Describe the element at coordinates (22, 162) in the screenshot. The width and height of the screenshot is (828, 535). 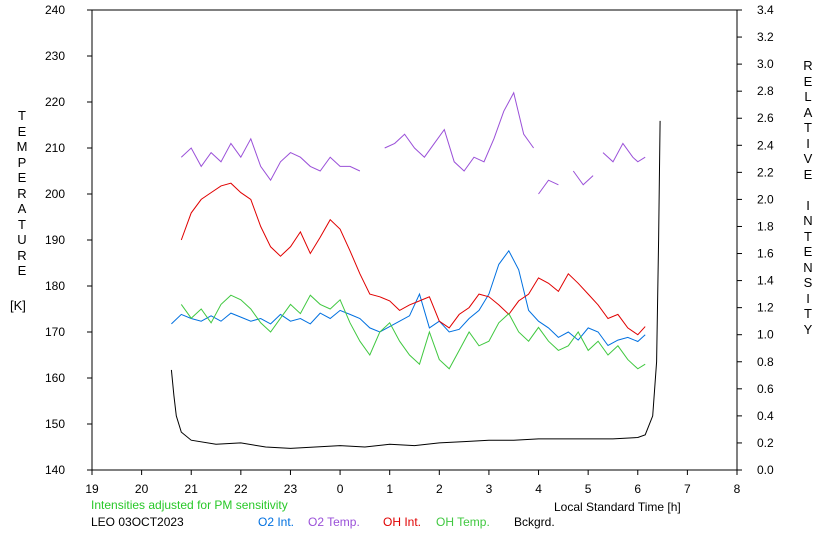
I see `left-axis-label-letter: P` at that location.